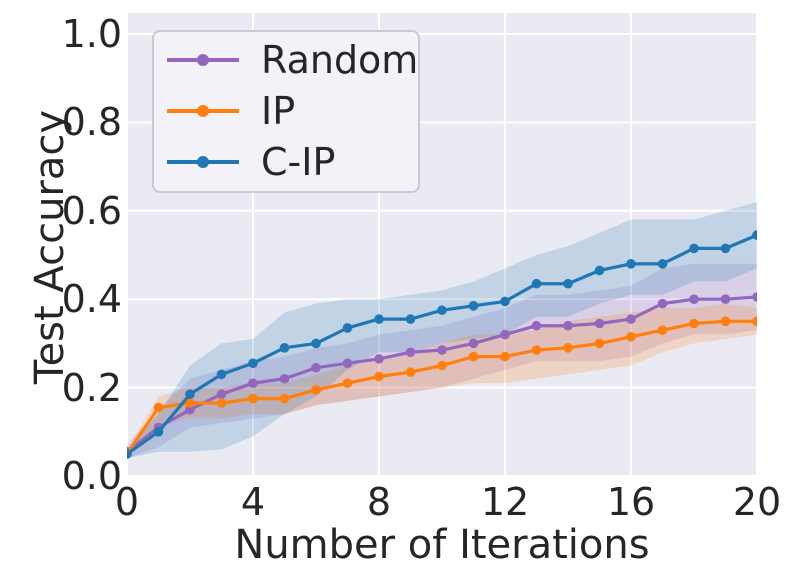 Image resolution: width=793 pixels, height=587 pixels. What do you see at coordinates (757, 502) in the screenshot?
I see `x-tick-label: 20` at bounding box center [757, 502].